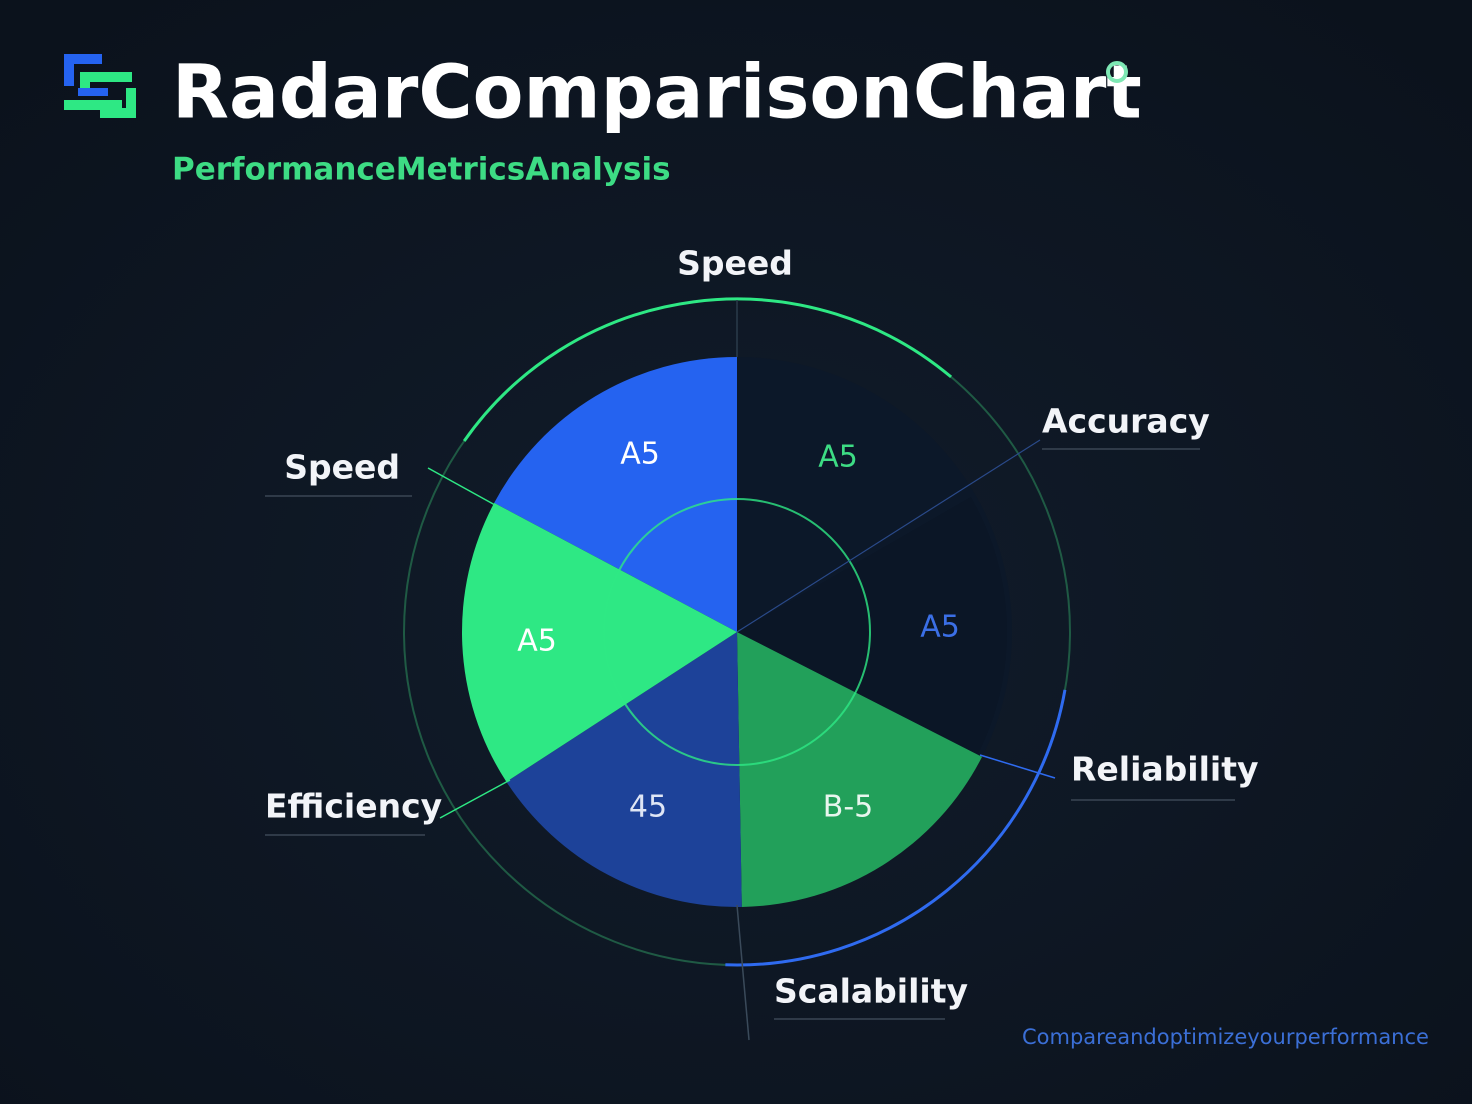  I want to click on axis-label: Scalability, so click(871, 991).